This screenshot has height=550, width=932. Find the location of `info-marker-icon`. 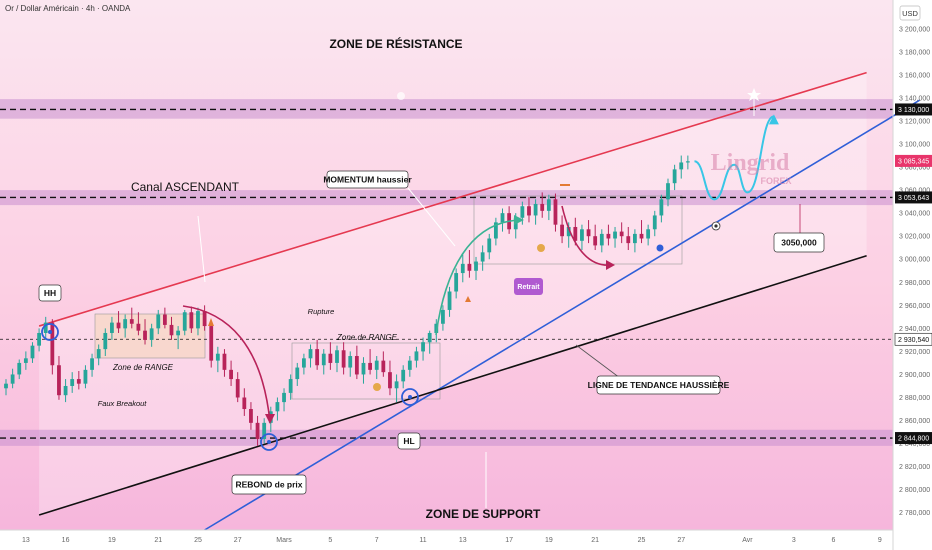

info-marker-icon is located at coordinates (401, 96).